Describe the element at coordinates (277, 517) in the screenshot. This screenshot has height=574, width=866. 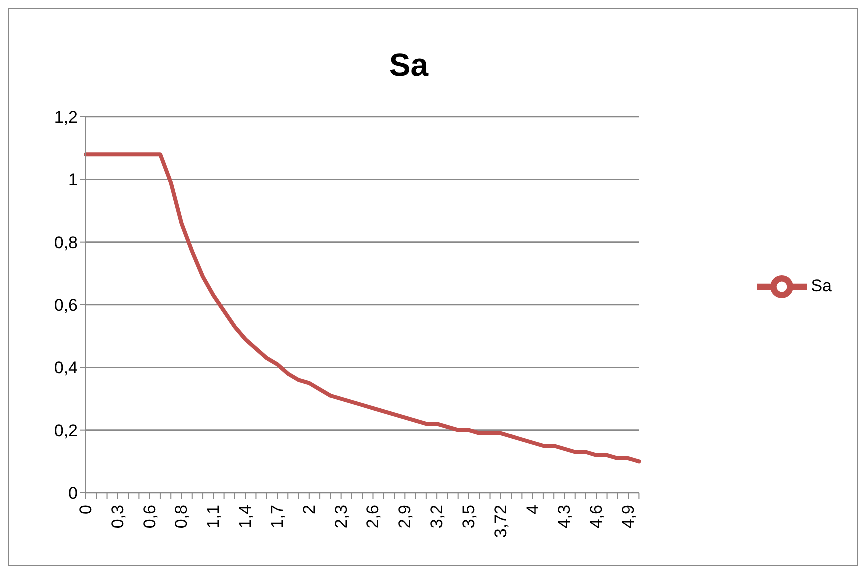
I see `x-tick-label: 1,7` at that location.